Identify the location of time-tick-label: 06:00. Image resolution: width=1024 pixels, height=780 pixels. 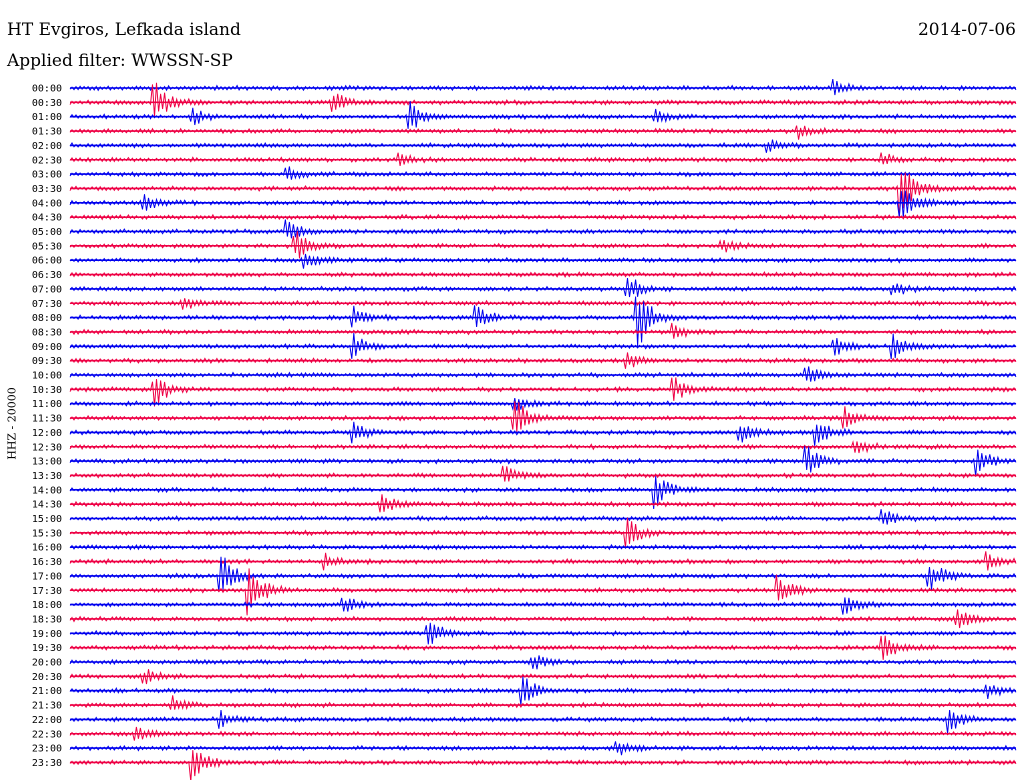
(47, 261).